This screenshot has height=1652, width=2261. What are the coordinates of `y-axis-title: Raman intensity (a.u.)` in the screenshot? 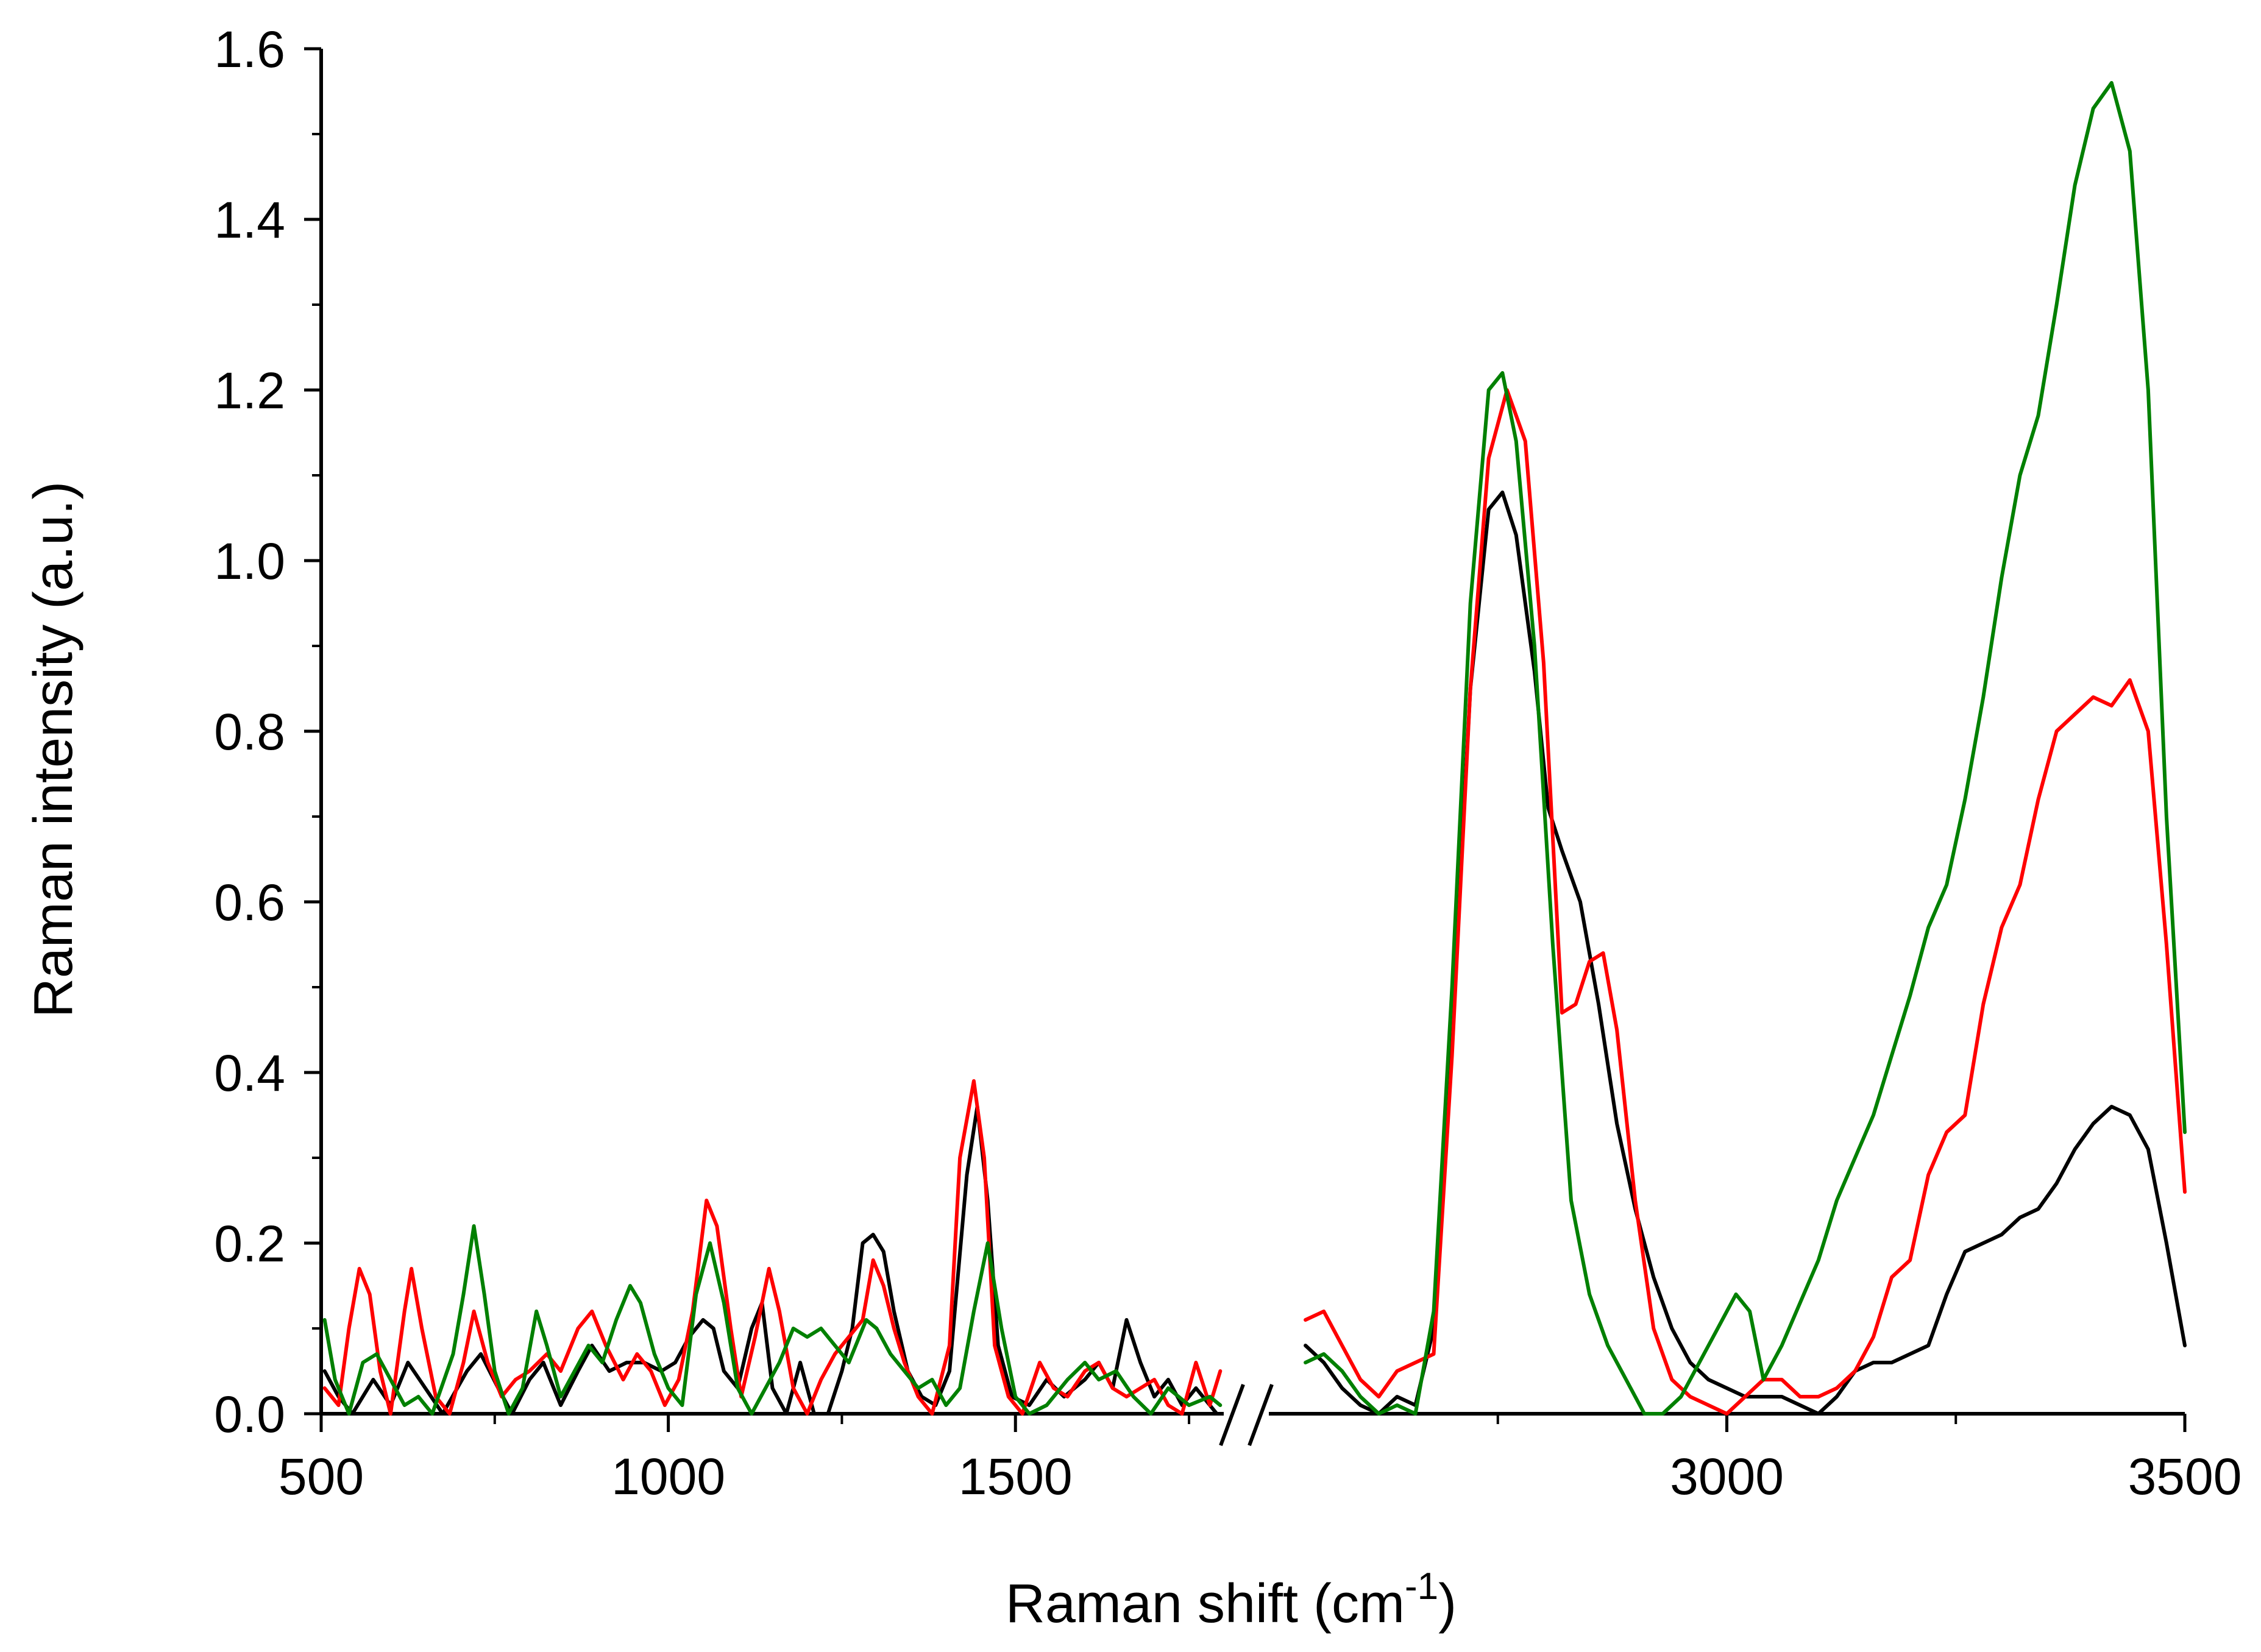 It's located at (53, 749).